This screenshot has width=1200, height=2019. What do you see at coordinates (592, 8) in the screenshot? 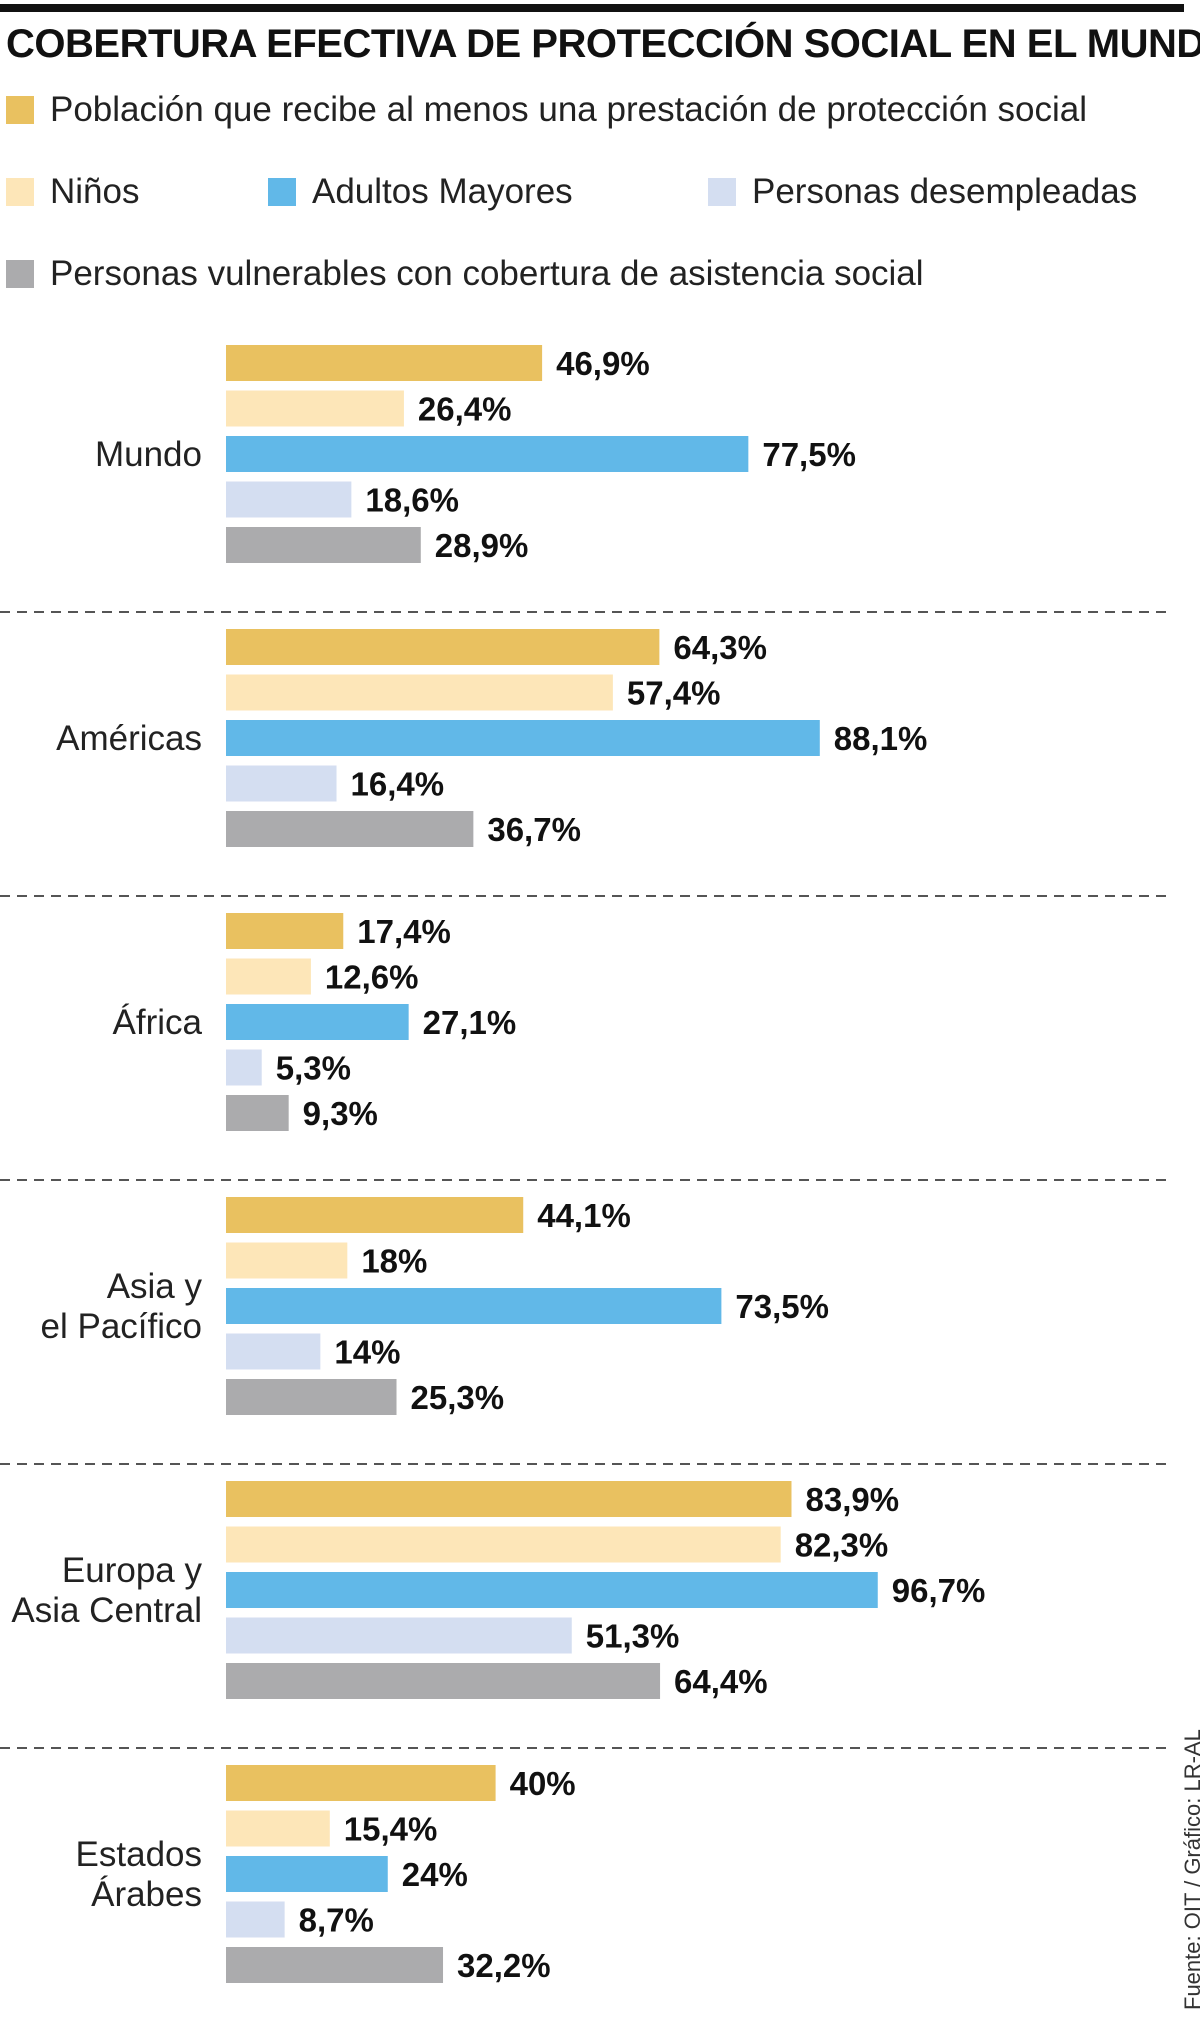
I see `top-rule` at bounding box center [592, 8].